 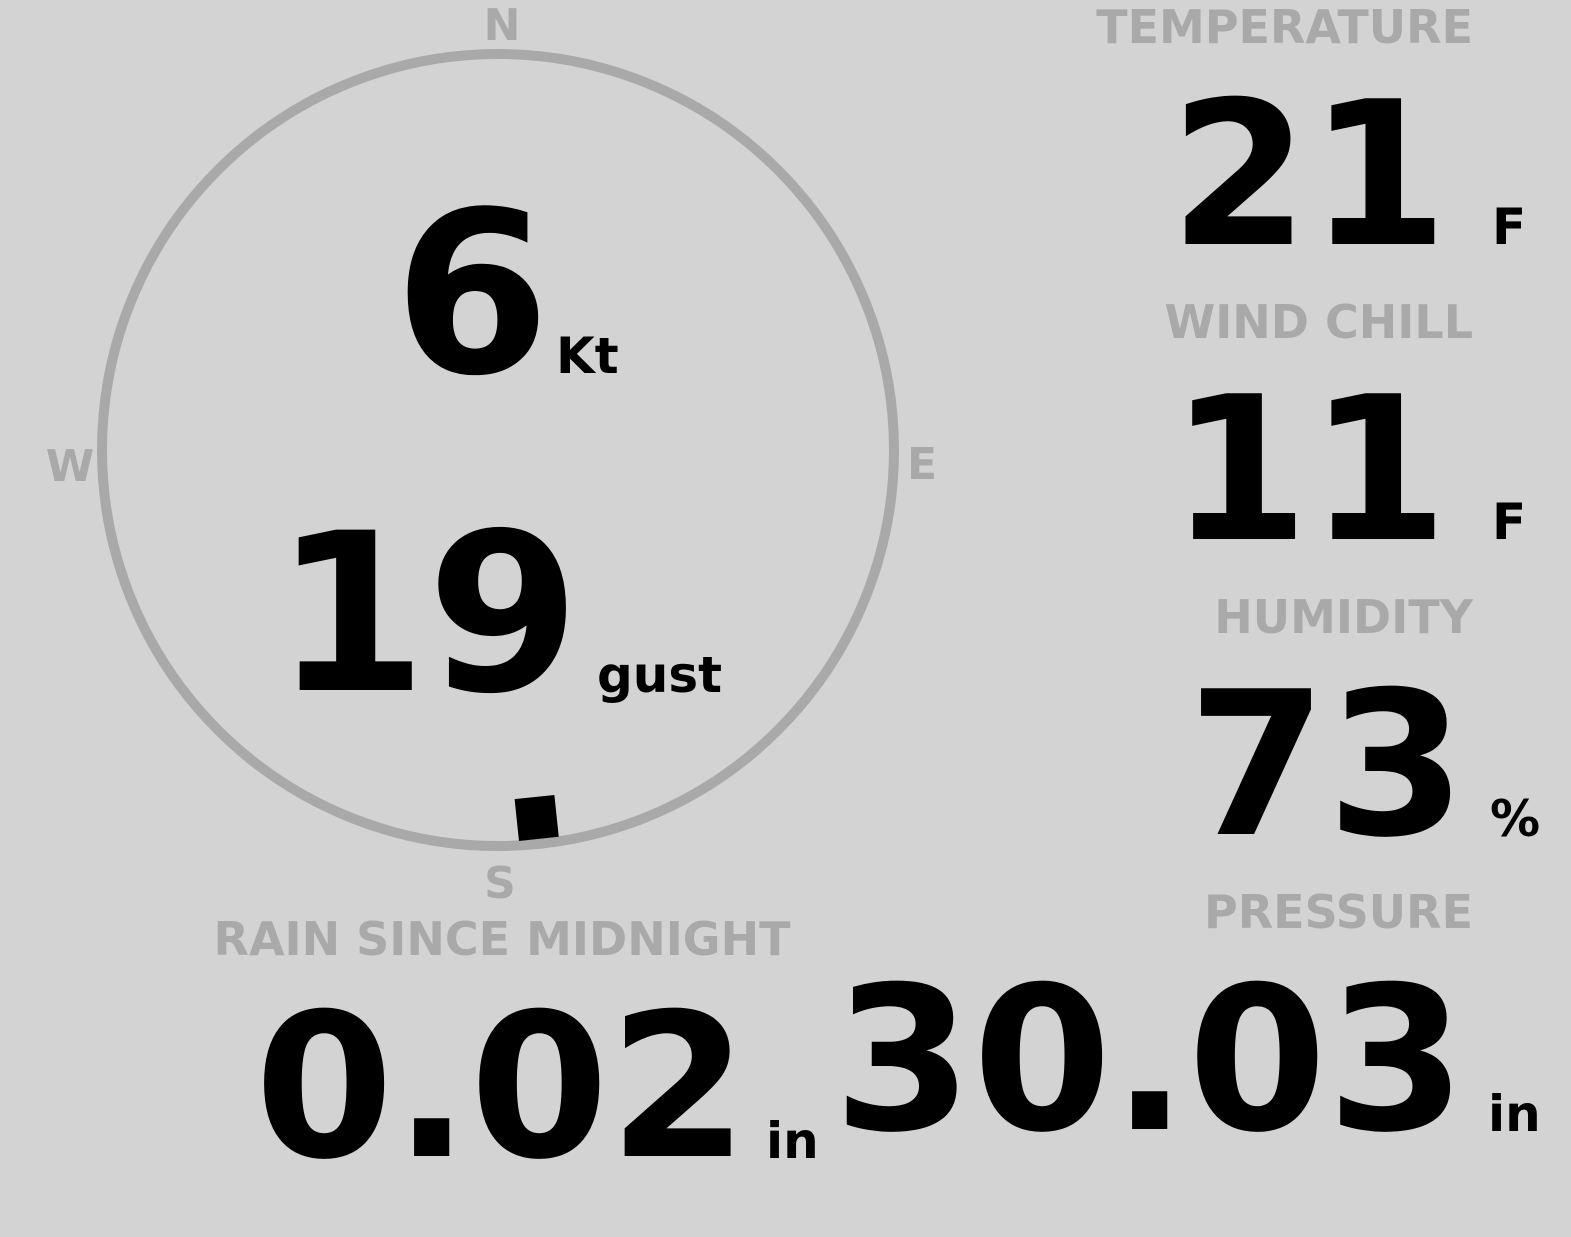 I want to click on gust-label: gust, so click(x=659, y=675).